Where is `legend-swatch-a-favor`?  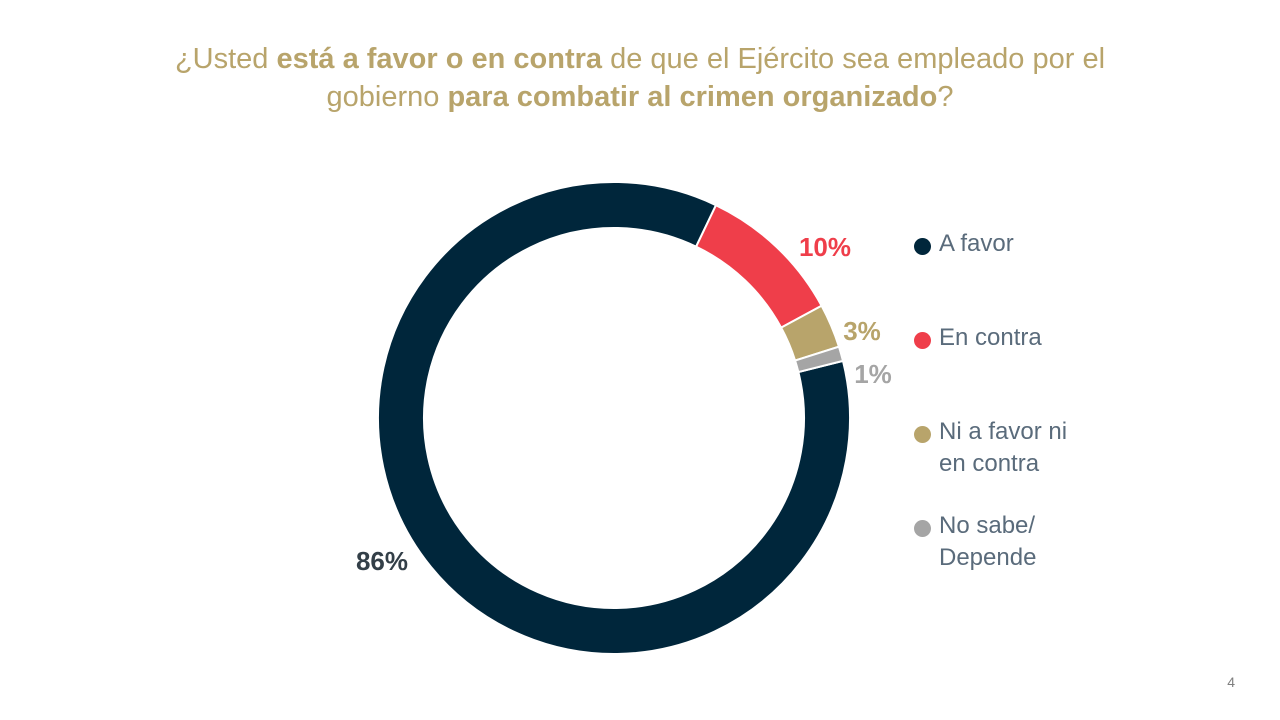
legend-swatch-a-favor is located at coordinates (922, 246).